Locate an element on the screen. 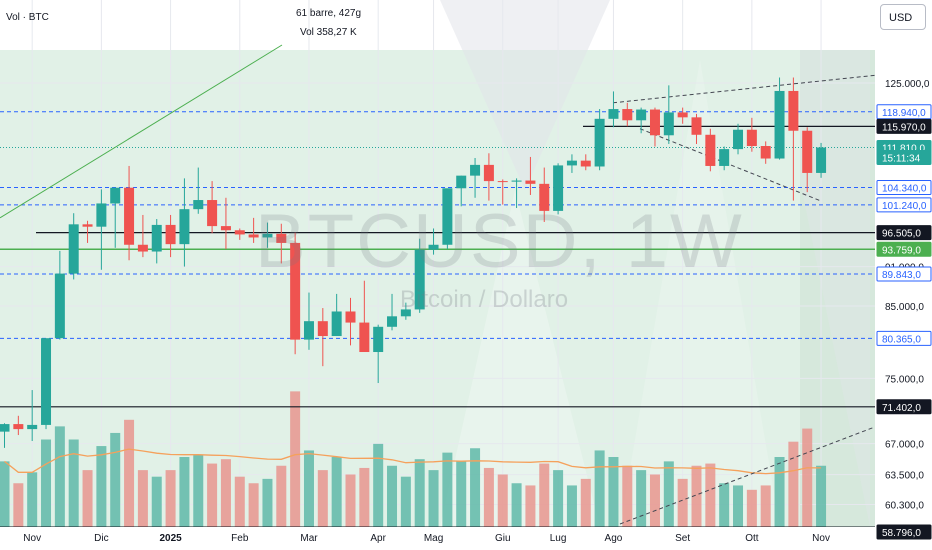  time-axis is located at coordinates (466, 538).